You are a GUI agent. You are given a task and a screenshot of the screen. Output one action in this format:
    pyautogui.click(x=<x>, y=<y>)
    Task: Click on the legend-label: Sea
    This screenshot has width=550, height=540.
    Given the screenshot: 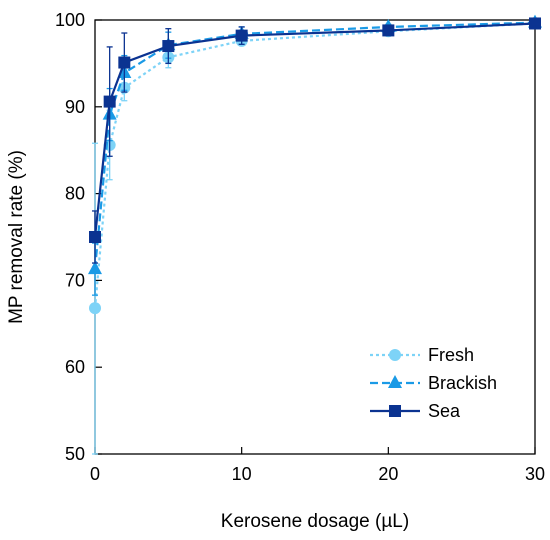 What is the action you would take?
    pyautogui.click(x=444, y=411)
    